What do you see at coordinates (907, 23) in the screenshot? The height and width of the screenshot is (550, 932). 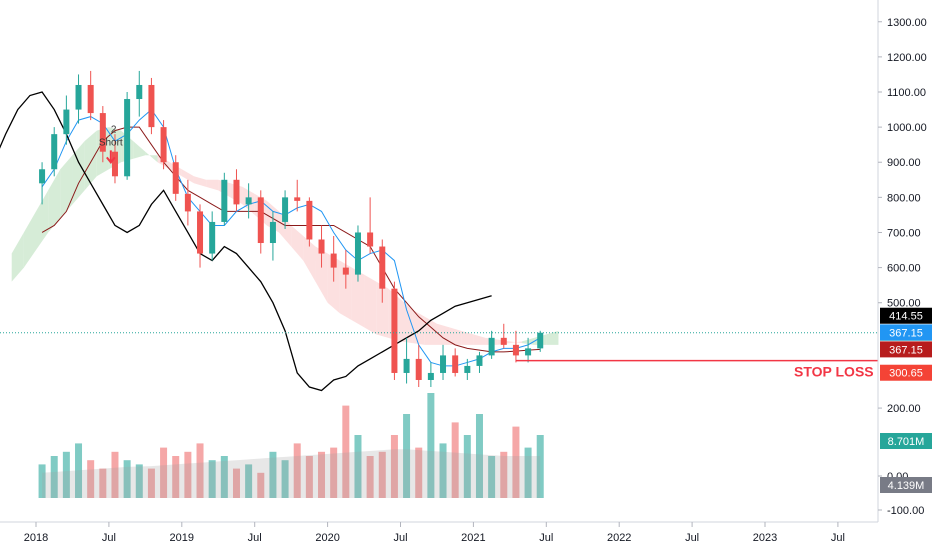 I see `y-tick-label: 1300.00` at bounding box center [907, 23].